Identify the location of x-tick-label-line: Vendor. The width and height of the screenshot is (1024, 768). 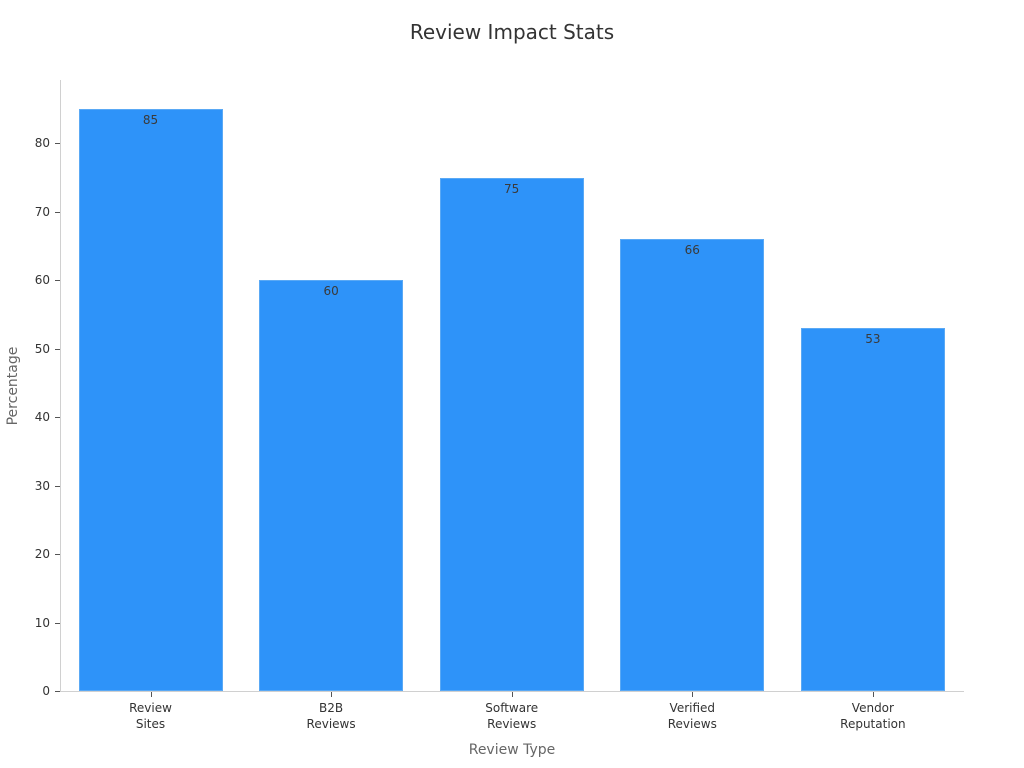
(872, 708).